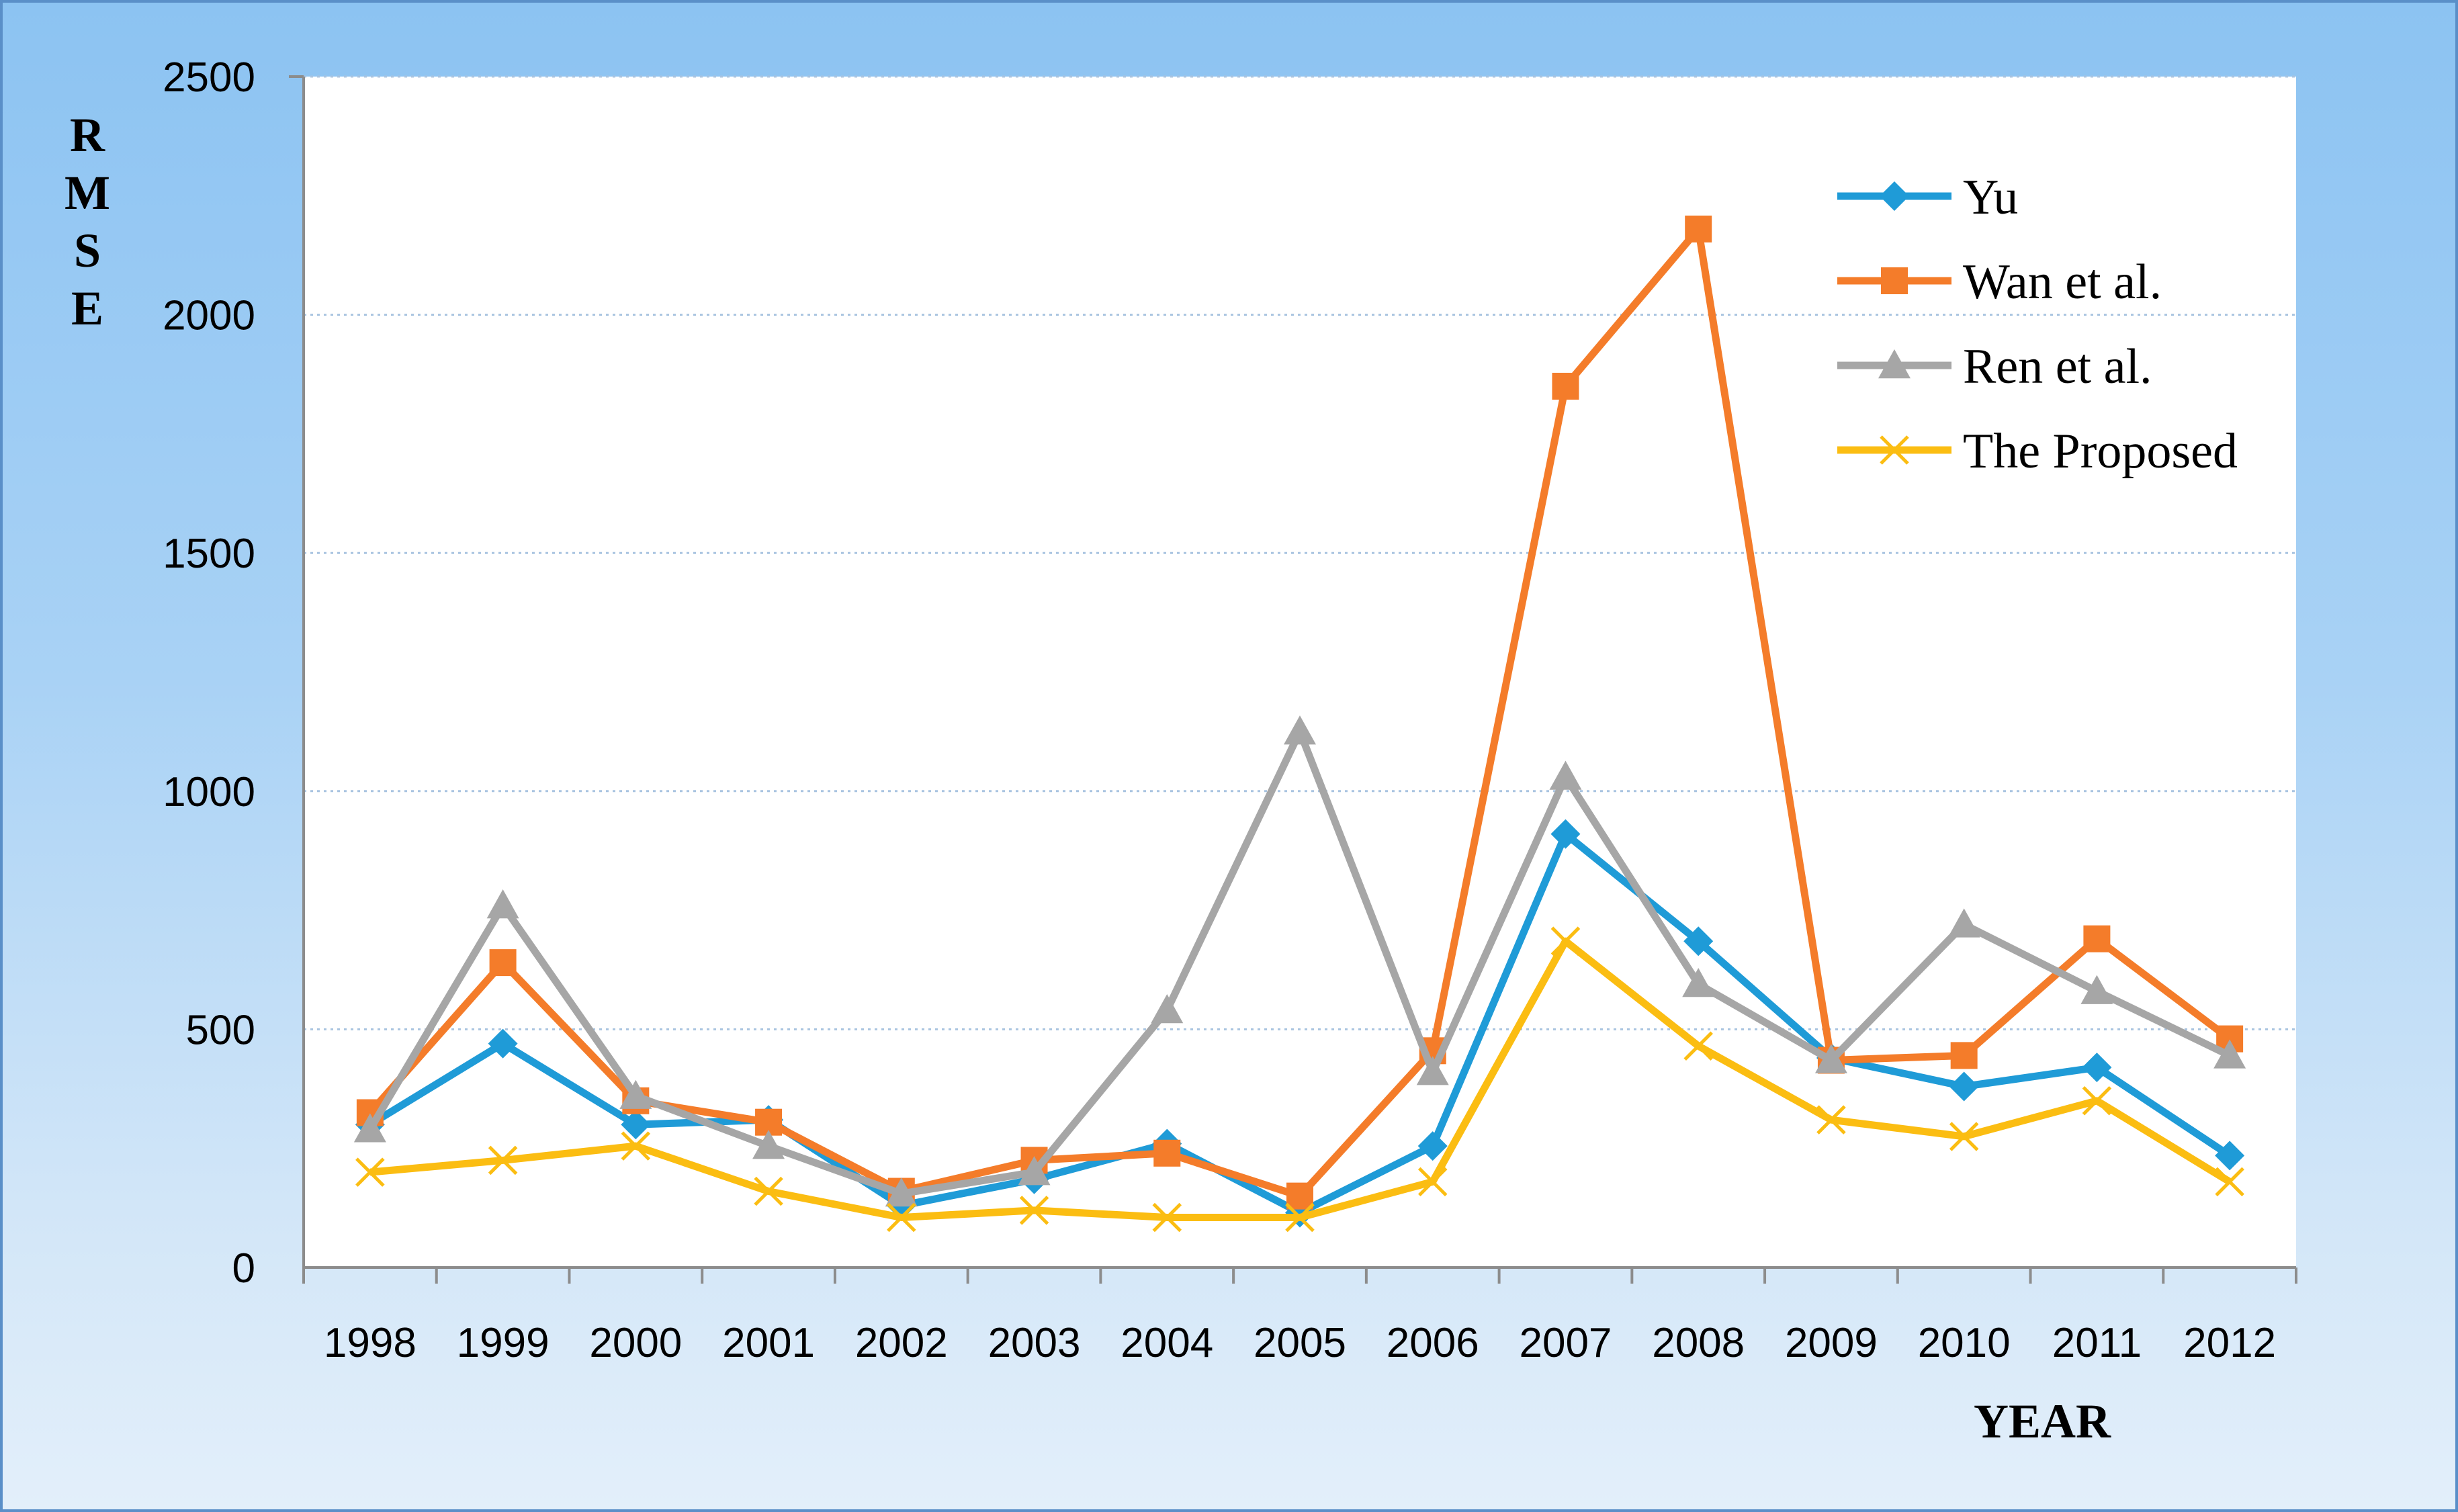 Image resolution: width=2458 pixels, height=1512 pixels. I want to click on x-tick-label: 2009, so click(1831, 1343).